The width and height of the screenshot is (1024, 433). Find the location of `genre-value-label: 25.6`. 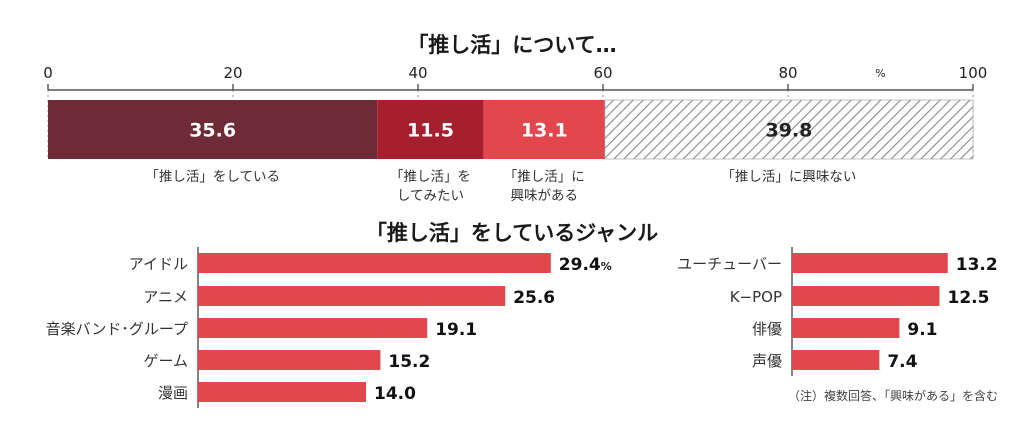

genre-value-label: 25.6 is located at coordinates (534, 298).